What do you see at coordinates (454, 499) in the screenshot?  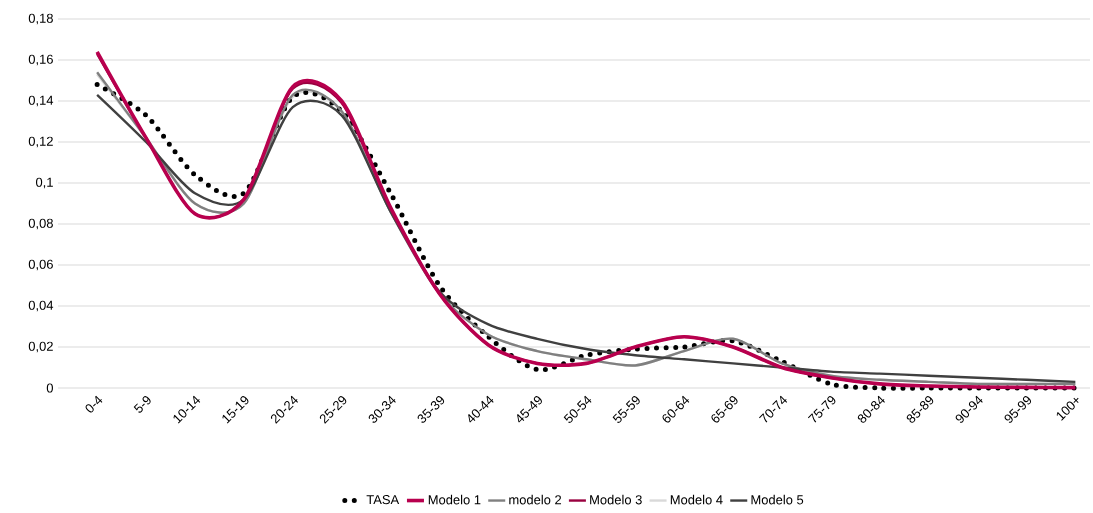 I see `legend-label: Modelo 1` at bounding box center [454, 499].